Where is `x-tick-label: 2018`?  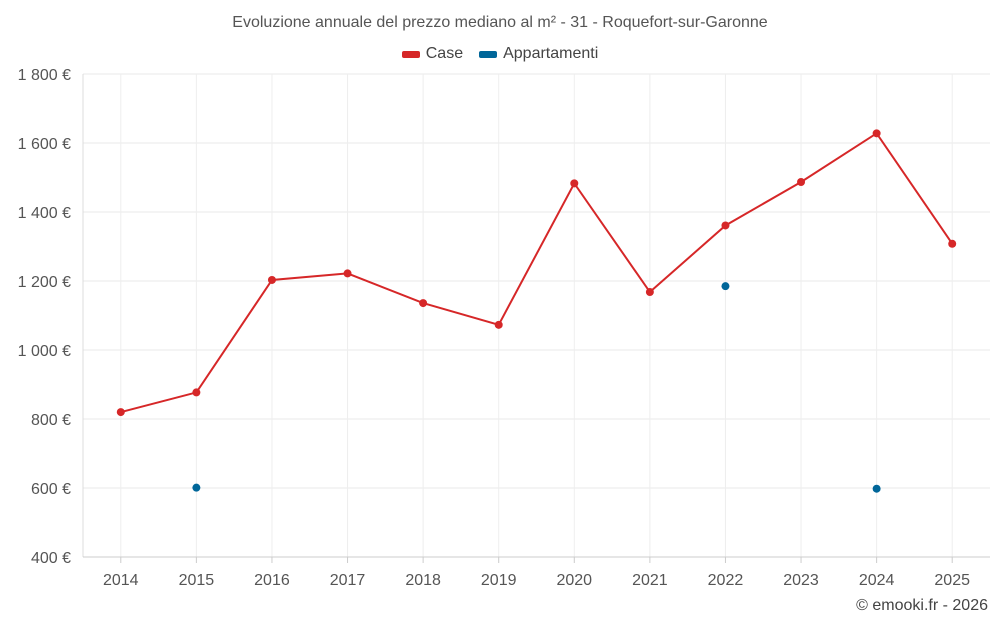
x-tick-label: 2018 is located at coordinates (423, 580).